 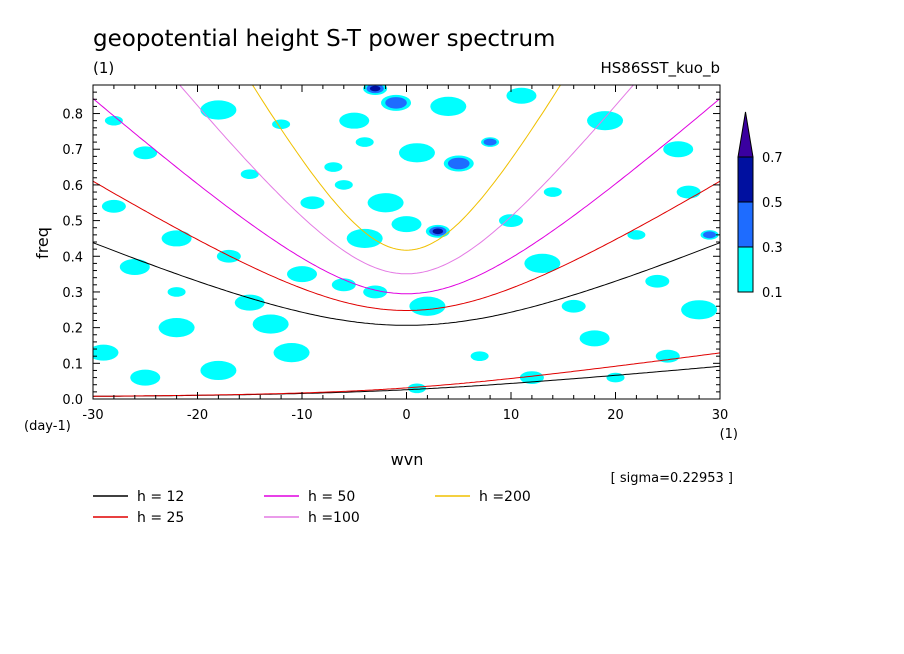 What do you see at coordinates (745, 134) in the screenshot?
I see `colorbar-triangle` at bounding box center [745, 134].